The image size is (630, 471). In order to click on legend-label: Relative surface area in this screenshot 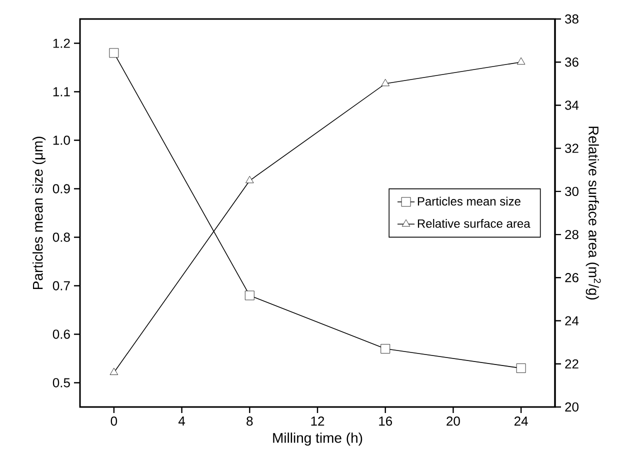, I will do `click(474, 223)`.